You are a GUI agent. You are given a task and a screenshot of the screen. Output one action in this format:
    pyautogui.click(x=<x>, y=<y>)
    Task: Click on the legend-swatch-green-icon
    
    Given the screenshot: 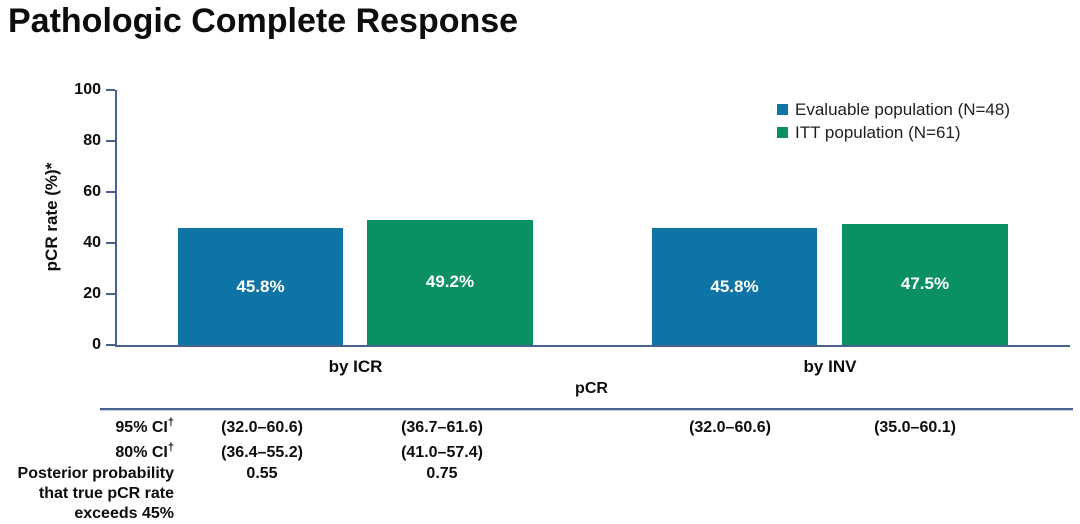 What is the action you would take?
    pyautogui.click(x=782, y=132)
    